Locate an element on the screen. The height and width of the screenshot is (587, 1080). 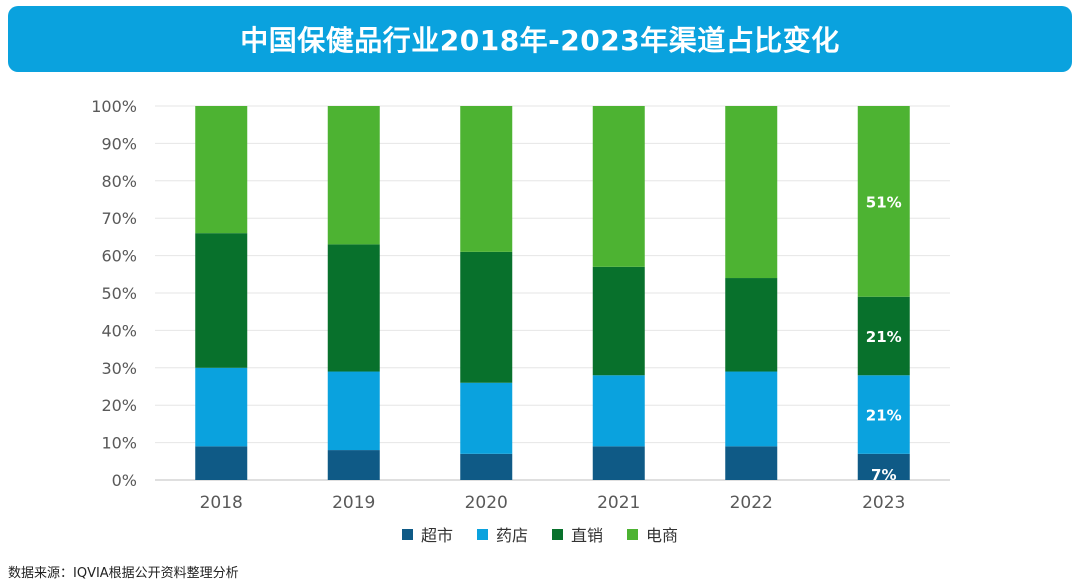
bar-segment-2020-超市 is located at coordinates (486, 466).